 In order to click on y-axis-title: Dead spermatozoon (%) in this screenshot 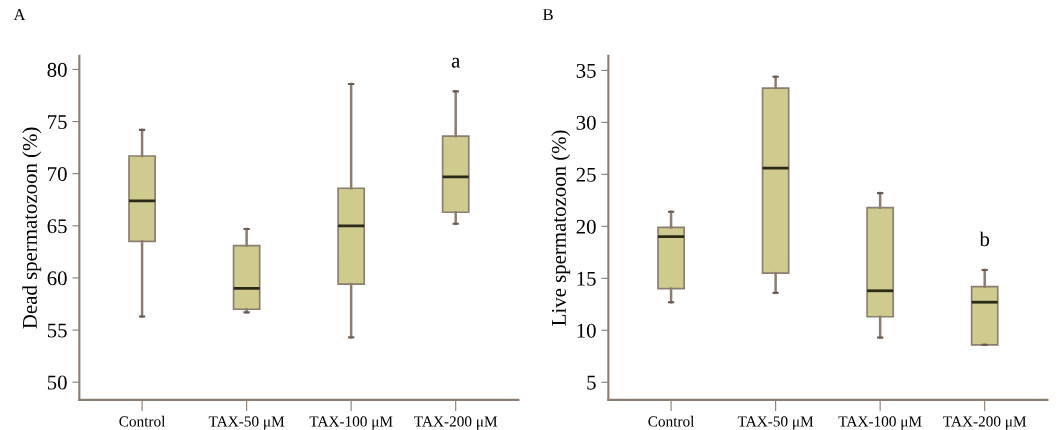, I will do `click(32, 228)`.